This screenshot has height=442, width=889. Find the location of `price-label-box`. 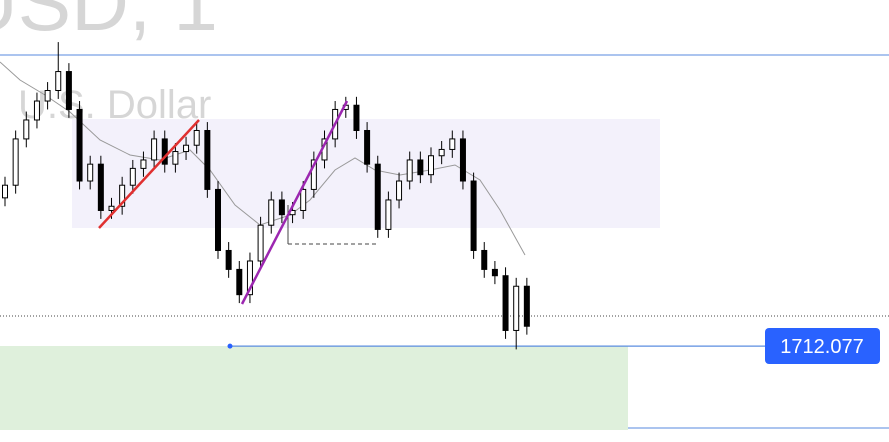

price-label-box is located at coordinates (822, 346).